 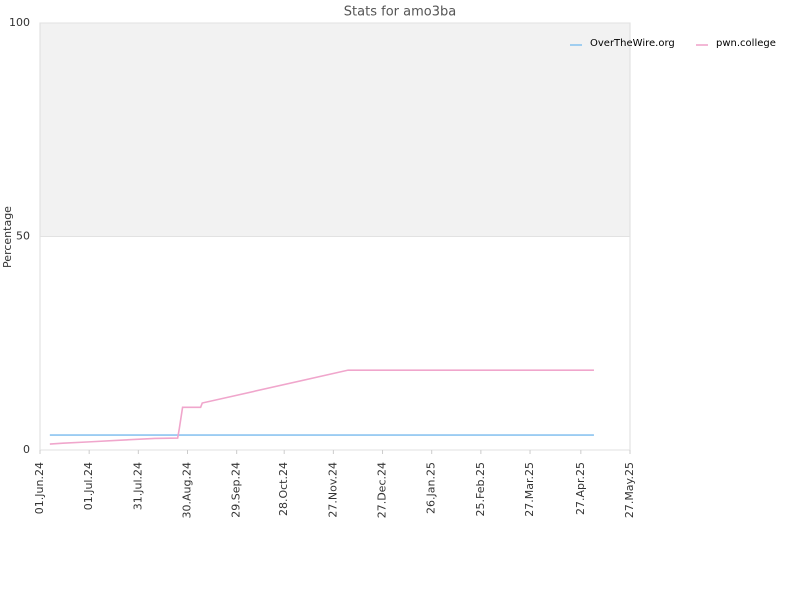 I want to click on x-tick-label: 26.Jan.25, so click(x=431, y=488).